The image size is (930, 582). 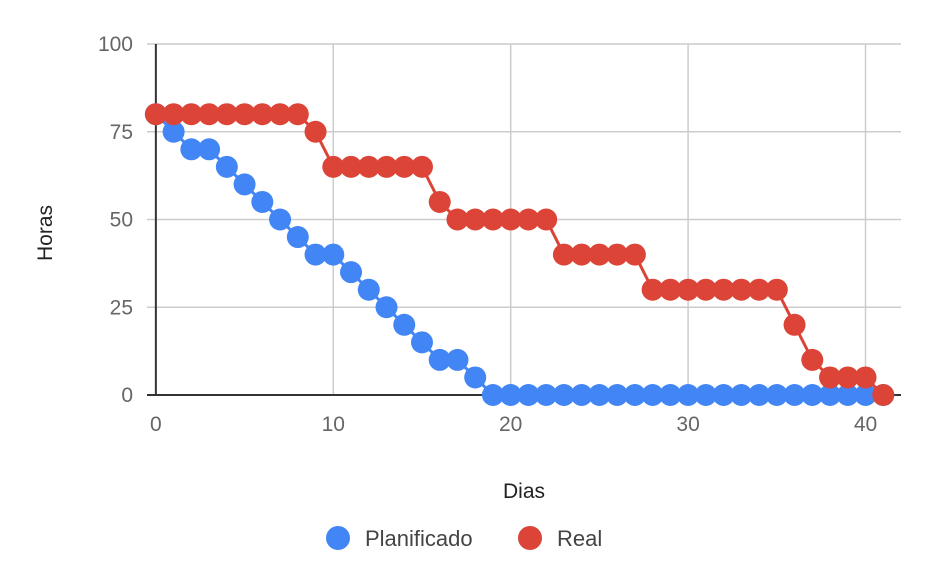 What do you see at coordinates (510, 424) in the screenshot?
I see `x-tick-label-20: 20` at bounding box center [510, 424].